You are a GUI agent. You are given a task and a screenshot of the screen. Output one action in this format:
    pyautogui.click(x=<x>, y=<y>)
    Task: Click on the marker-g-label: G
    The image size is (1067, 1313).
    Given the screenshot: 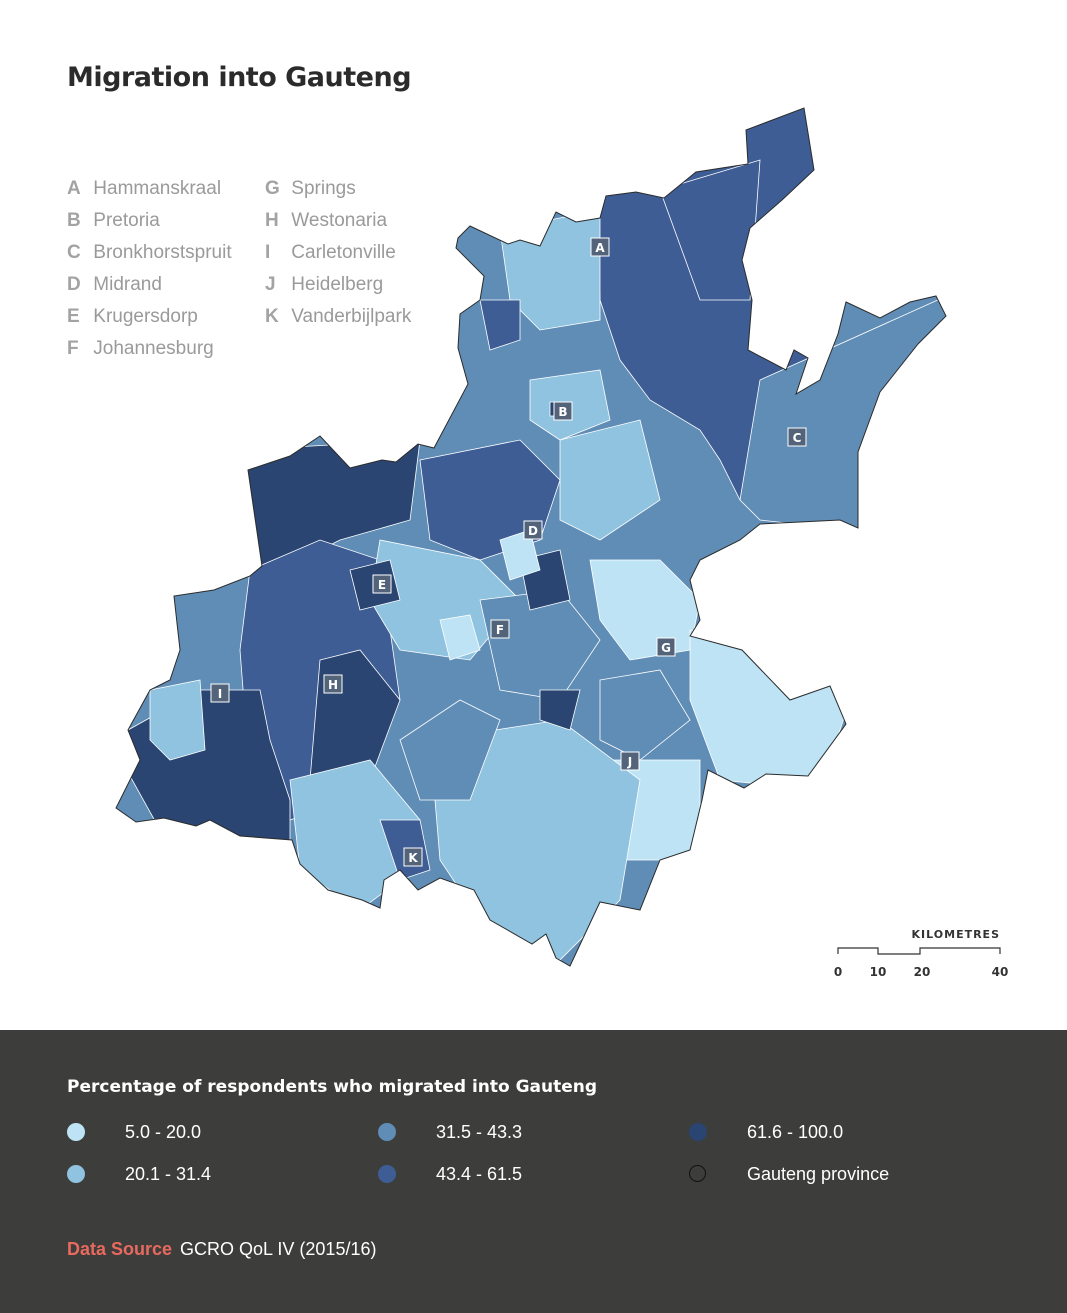 What is the action you would take?
    pyautogui.click(x=666, y=648)
    